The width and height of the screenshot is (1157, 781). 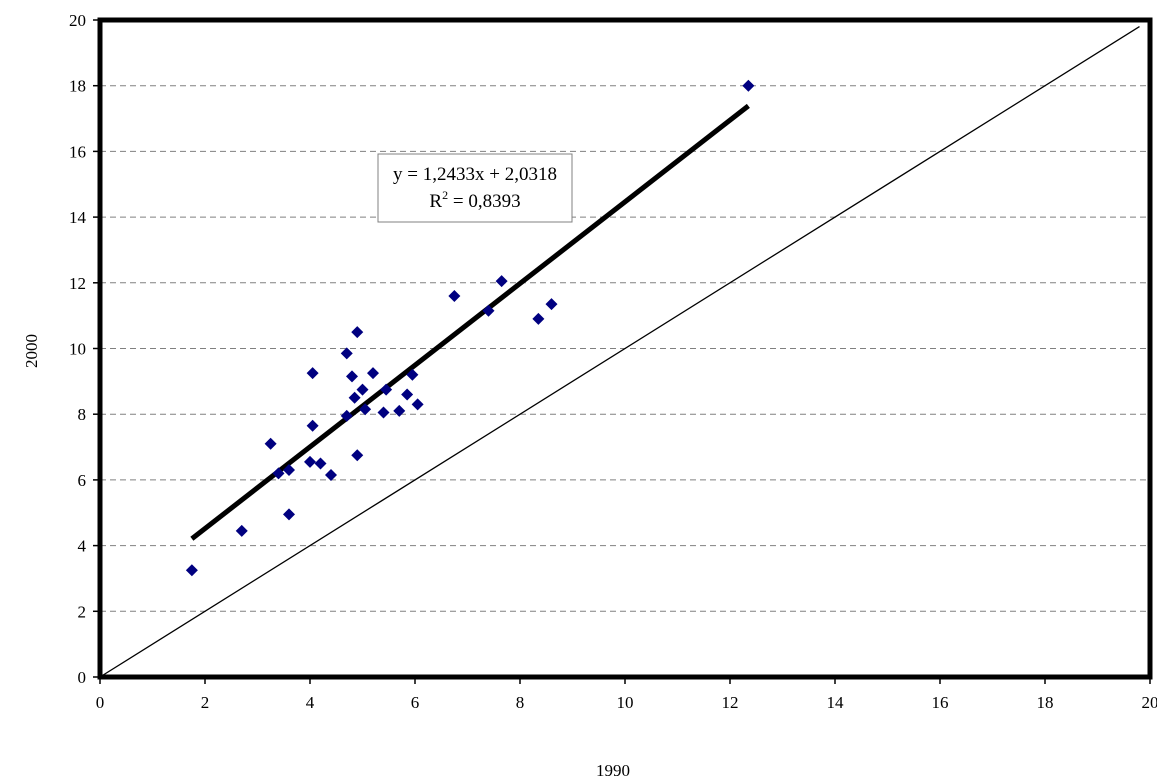 What do you see at coordinates (475, 174) in the screenshot?
I see `trendline-equation: y = 1,2433x + 2,0318` at bounding box center [475, 174].